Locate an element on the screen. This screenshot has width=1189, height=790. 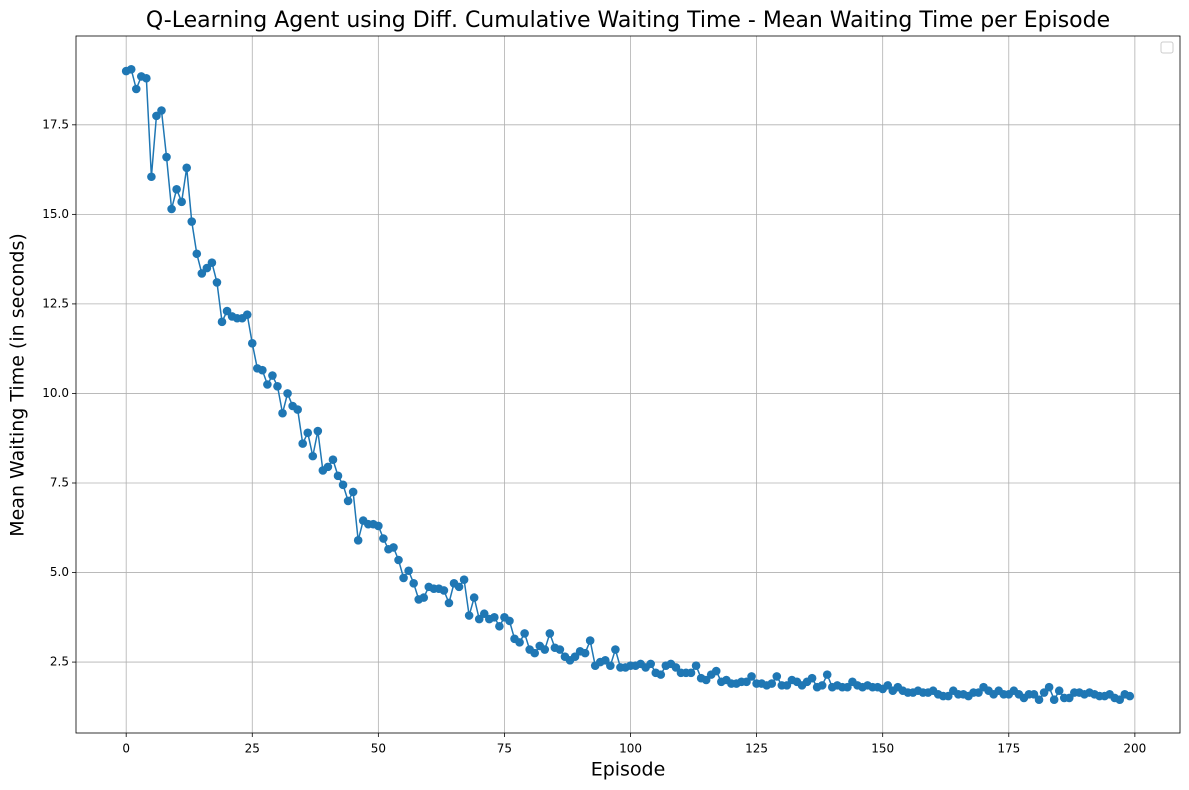
x-tick-label: 175 is located at coordinates (1008, 749).